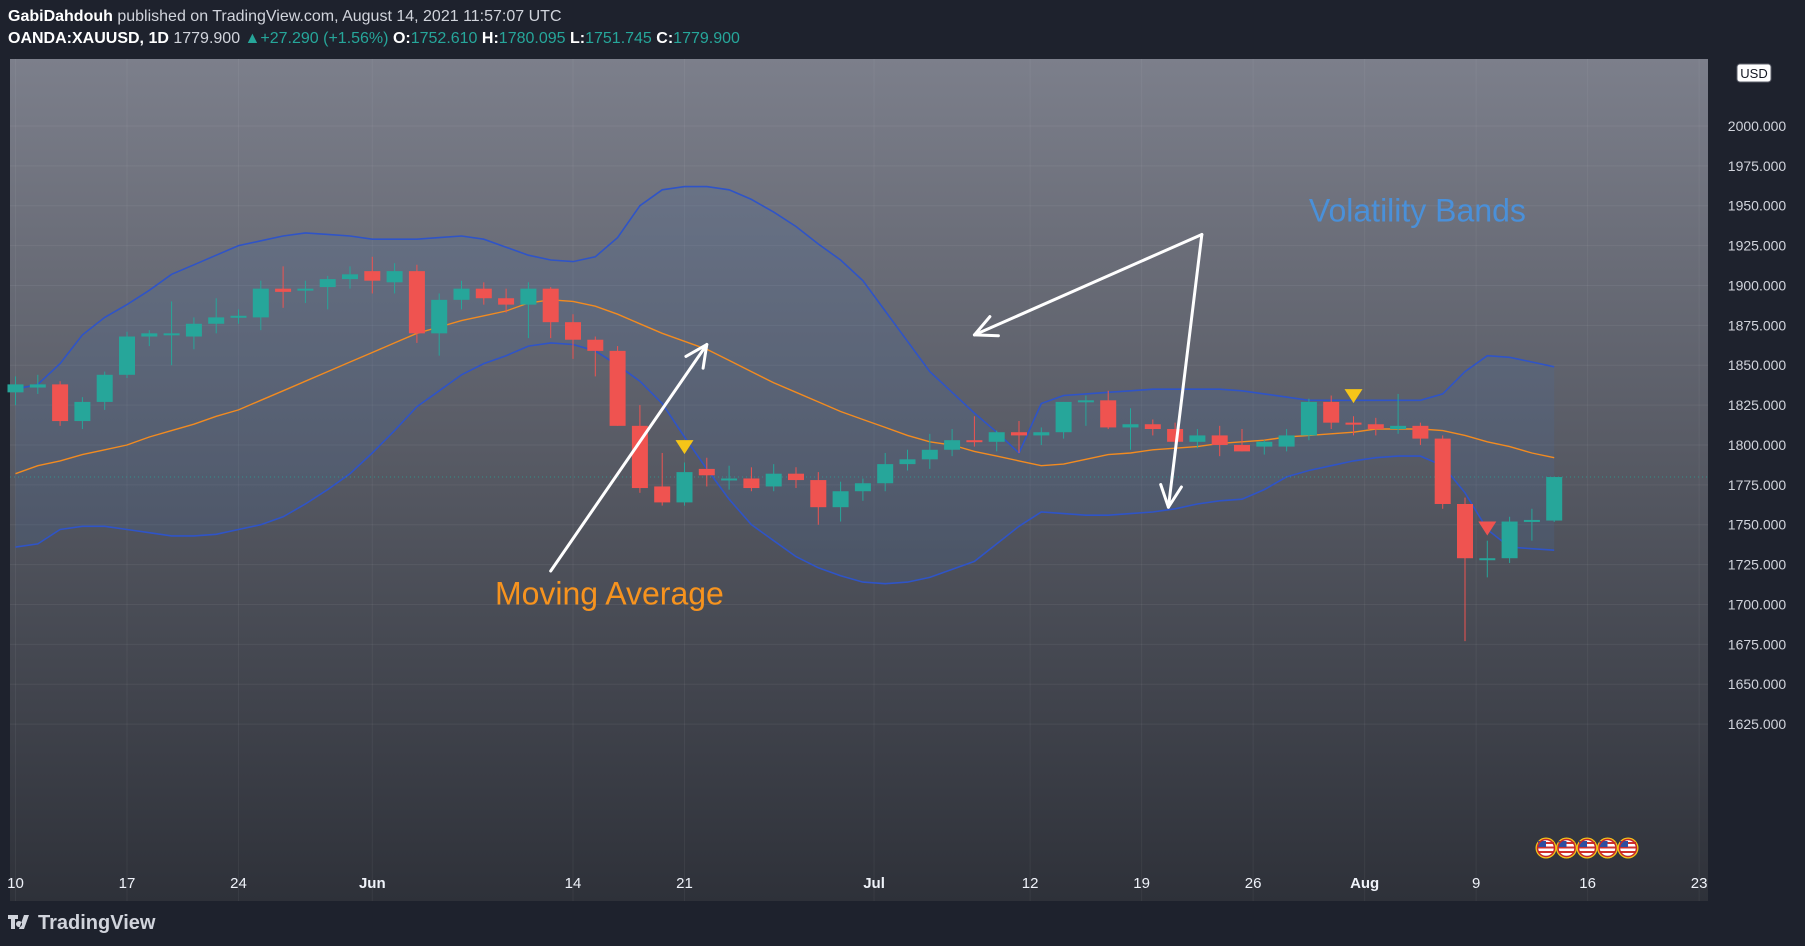 Image resolution: width=1805 pixels, height=946 pixels. What do you see at coordinates (1476, 883) in the screenshot?
I see `time-tick-label: 9` at bounding box center [1476, 883].